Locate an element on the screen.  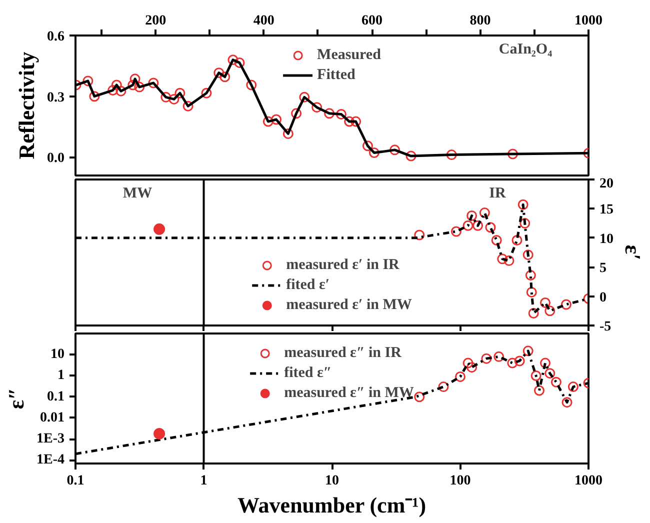
legend-label: fited ε′ is located at coordinates (308, 285).